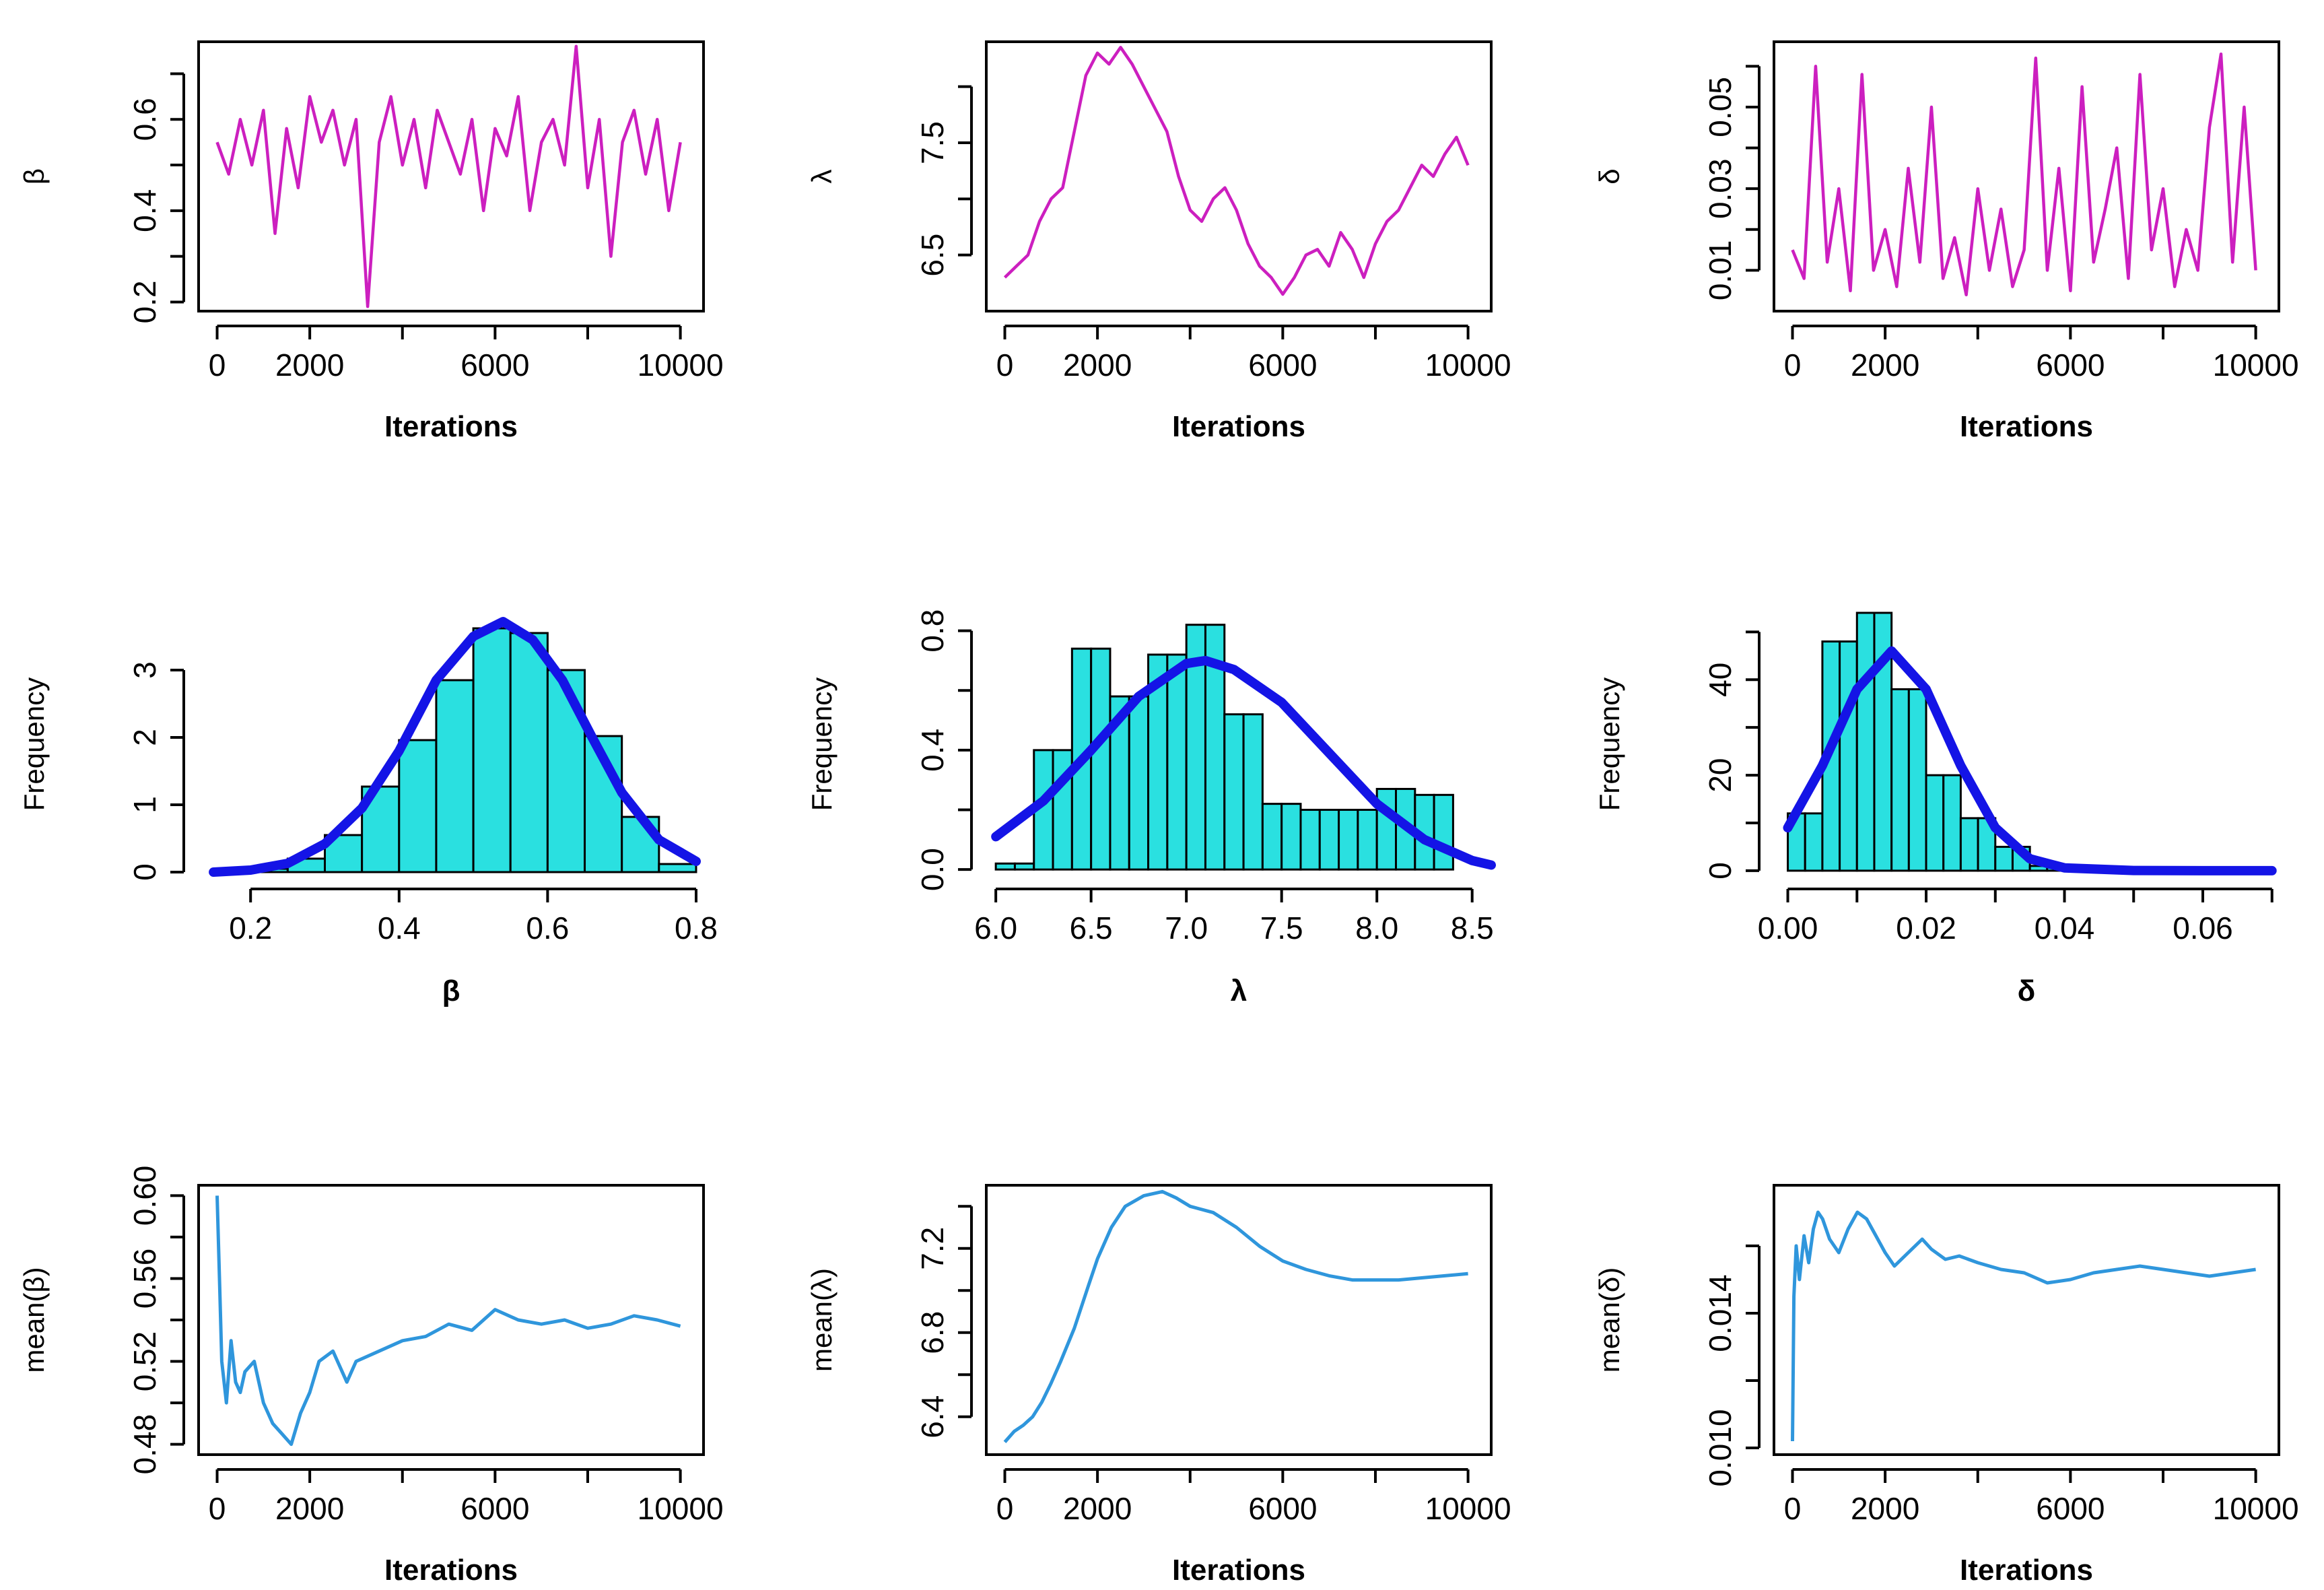 This screenshot has height=1590, width=2324. Describe the element at coordinates (1376, 928) in the screenshot. I see `x-tick-label: 8.0` at that location.